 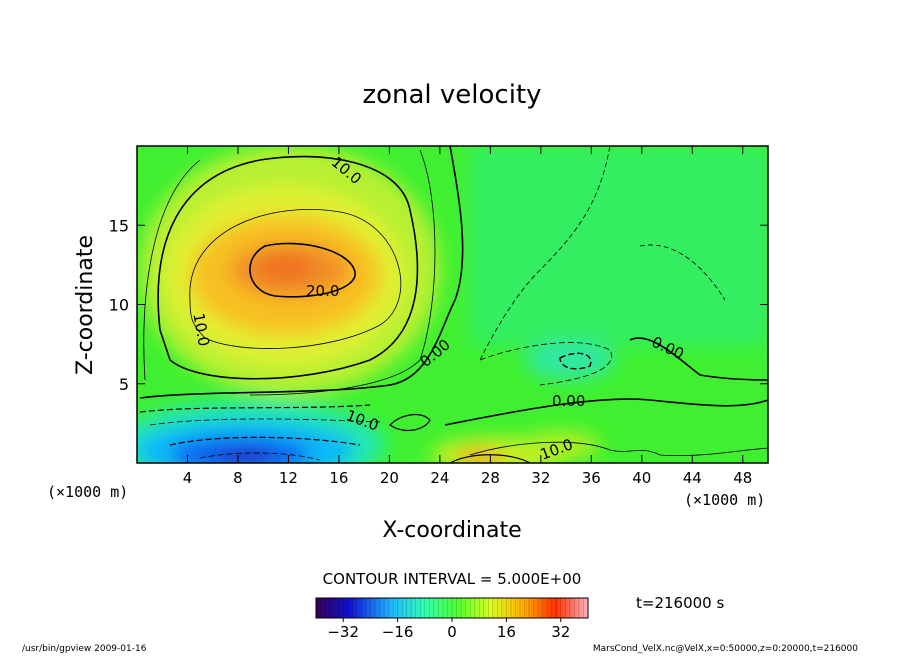 I want to click on x-tick-label: 20, so click(x=389, y=478).